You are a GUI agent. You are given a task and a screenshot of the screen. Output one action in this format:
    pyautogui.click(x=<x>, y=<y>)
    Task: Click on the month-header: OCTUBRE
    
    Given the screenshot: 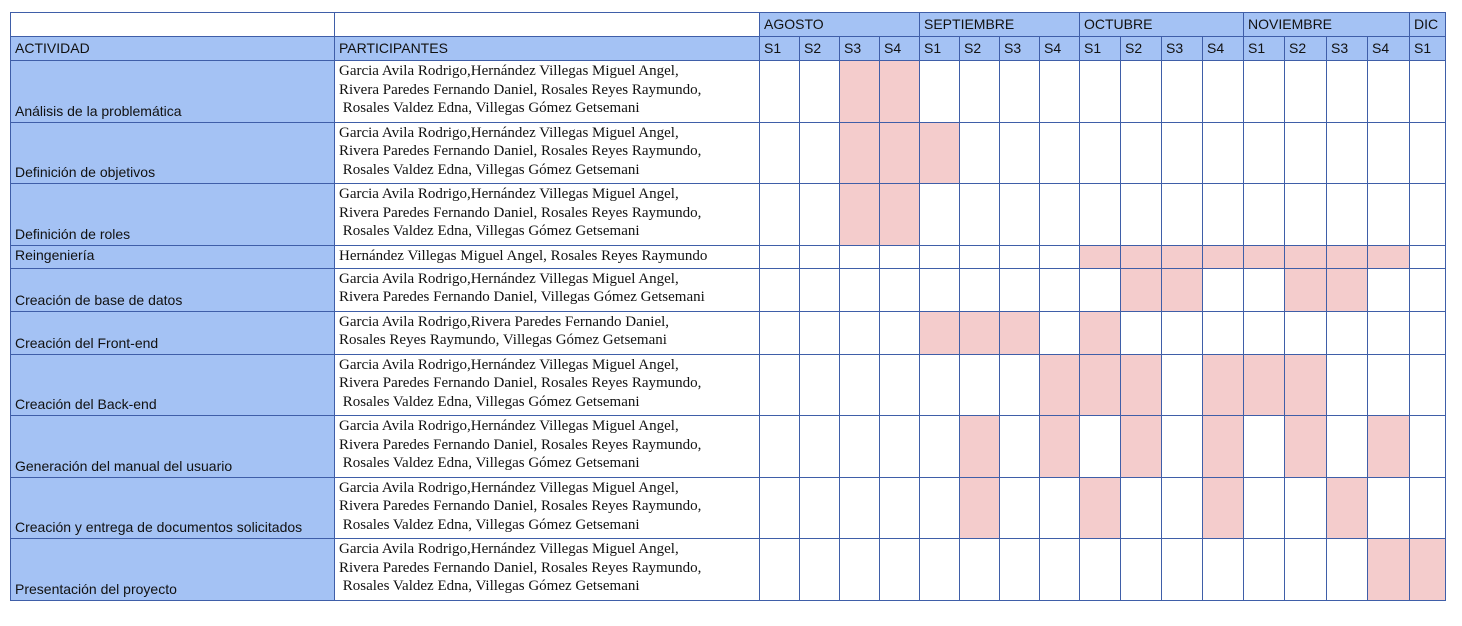 What is the action you would take?
    pyautogui.click(x=1161, y=24)
    